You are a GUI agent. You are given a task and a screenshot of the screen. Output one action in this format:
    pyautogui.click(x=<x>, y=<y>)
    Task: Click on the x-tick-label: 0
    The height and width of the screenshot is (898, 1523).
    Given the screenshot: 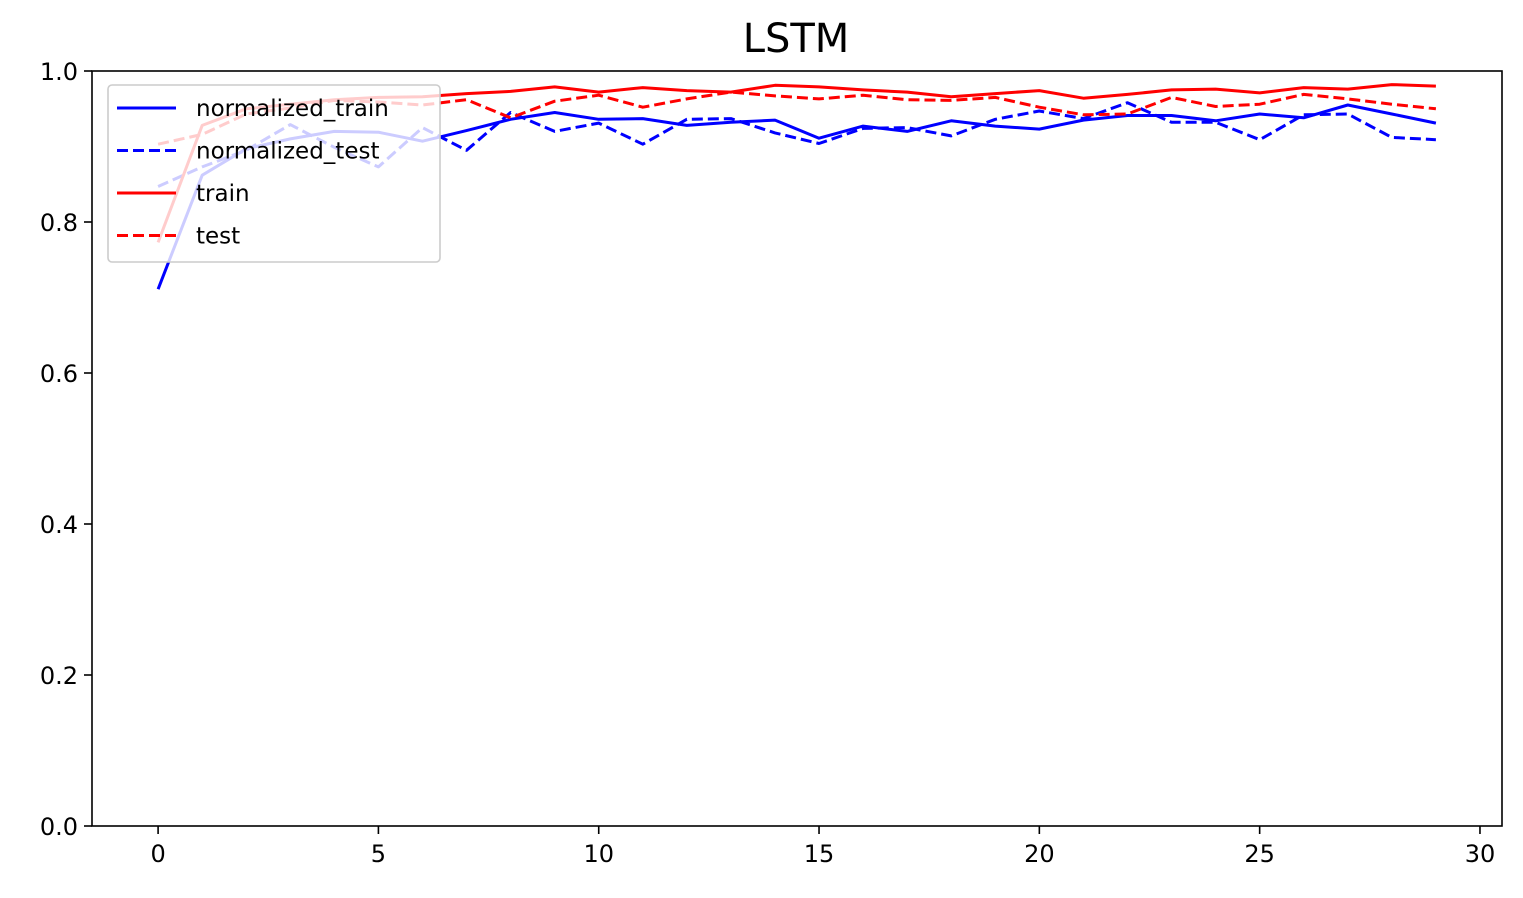 What is the action you would take?
    pyautogui.click(x=157, y=854)
    